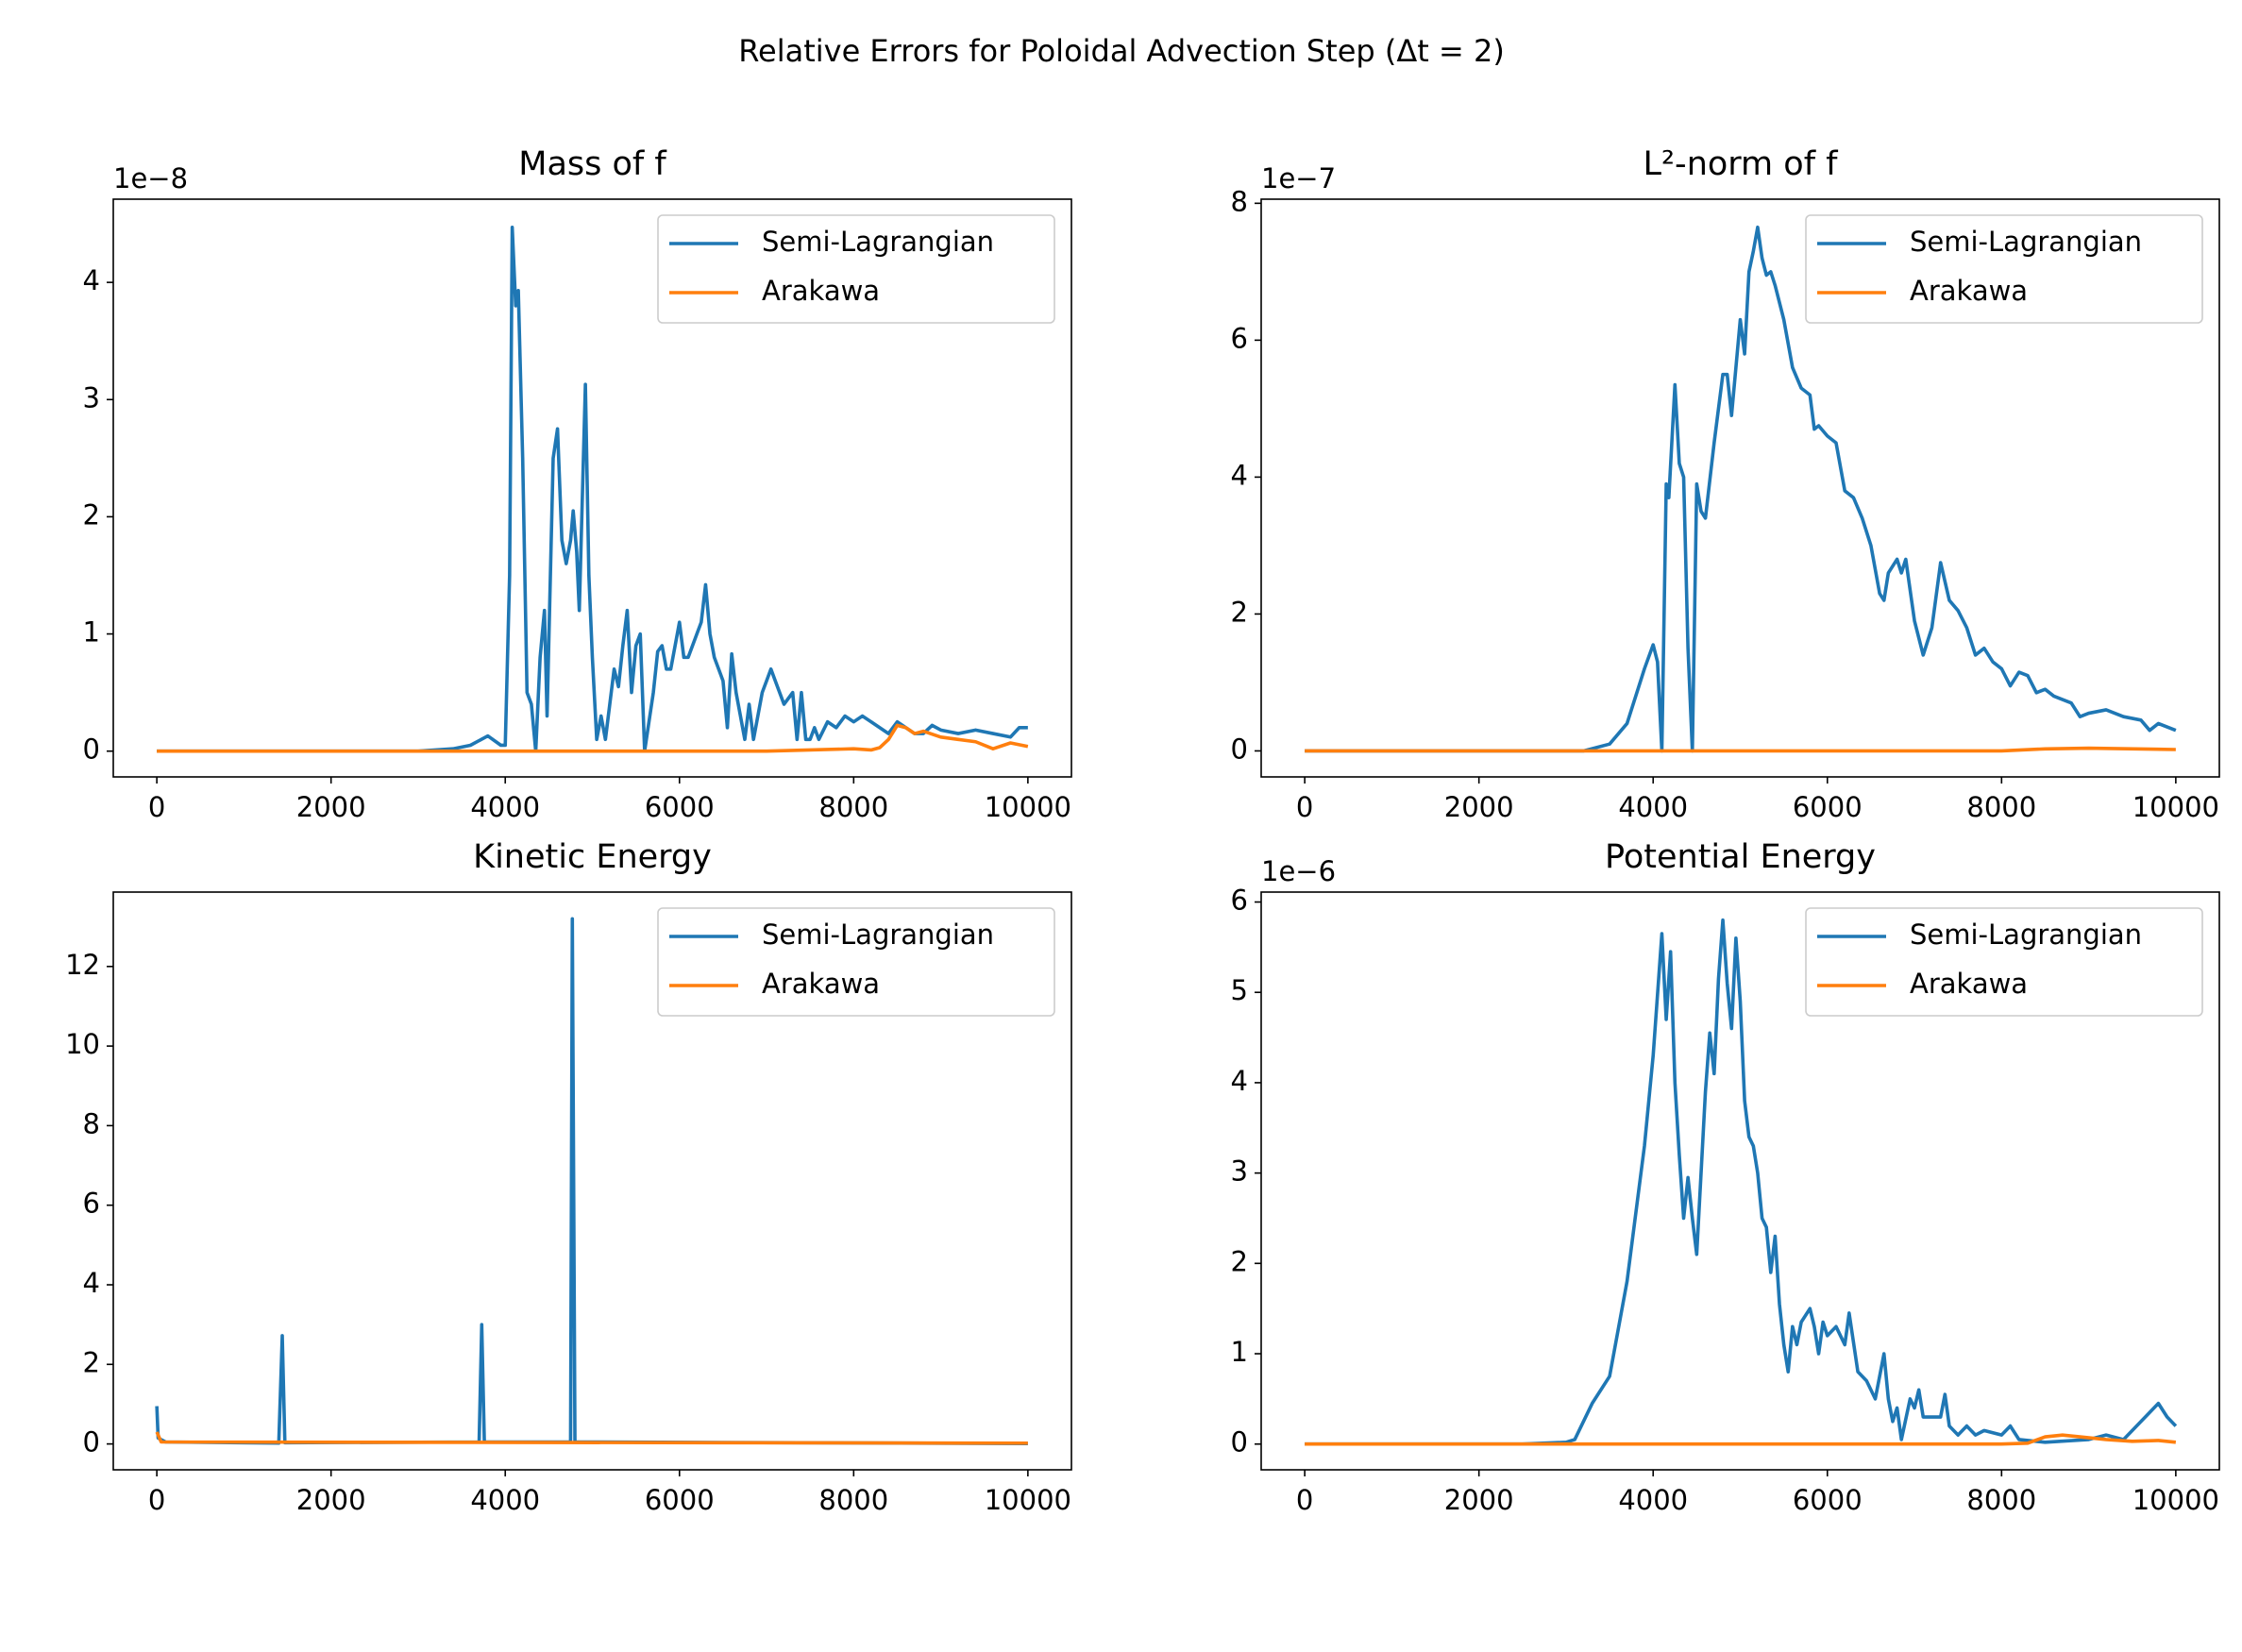 Image resolution: width=2242 pixels, height=1652 pixels. I want to click on y-tick-label: 12, so click(82, 965).